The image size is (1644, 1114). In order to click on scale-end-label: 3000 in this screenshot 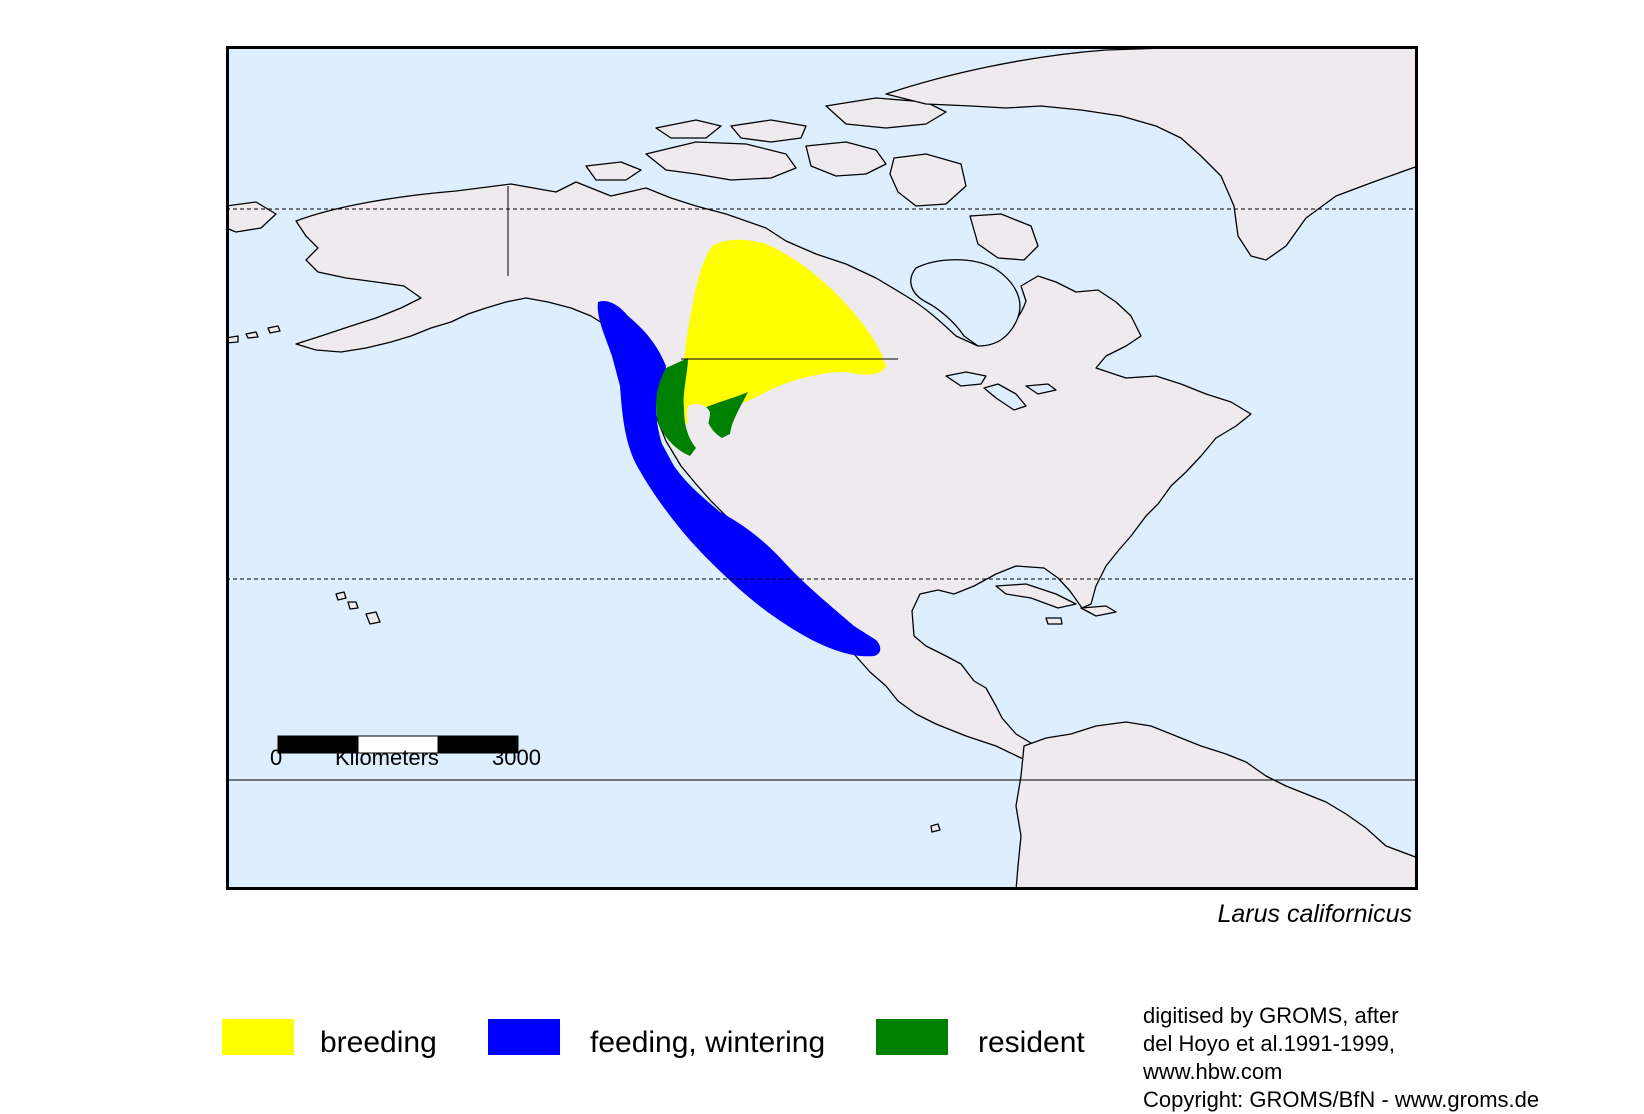, I will do `click(516, 757)`.